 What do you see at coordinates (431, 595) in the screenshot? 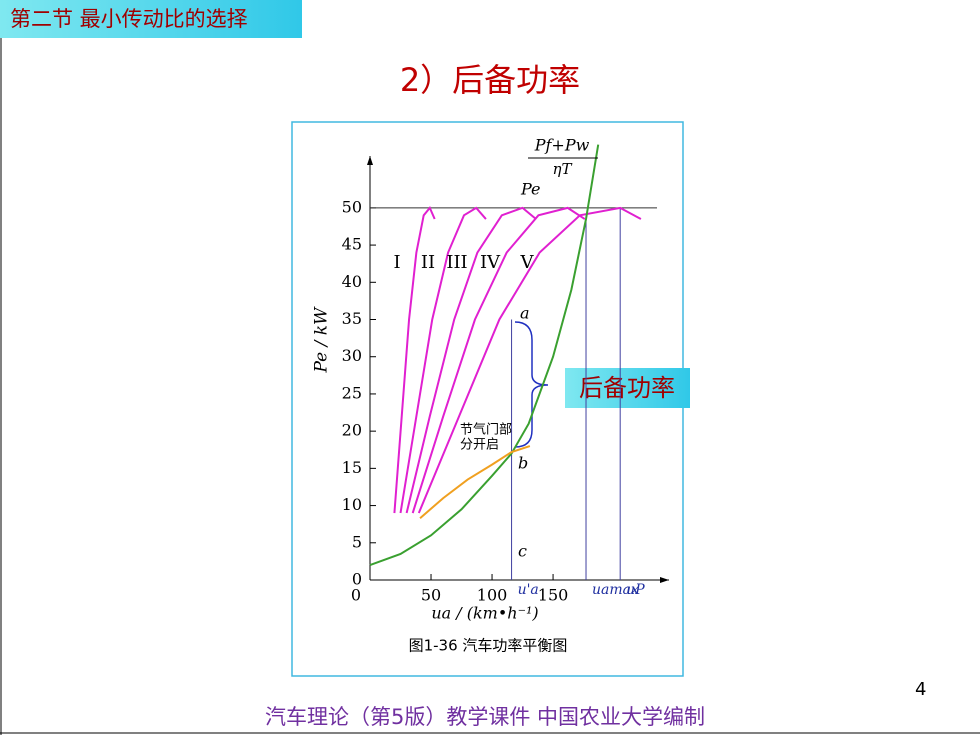
I see `x-tick-label: 50` at bounding box center [431, 595].